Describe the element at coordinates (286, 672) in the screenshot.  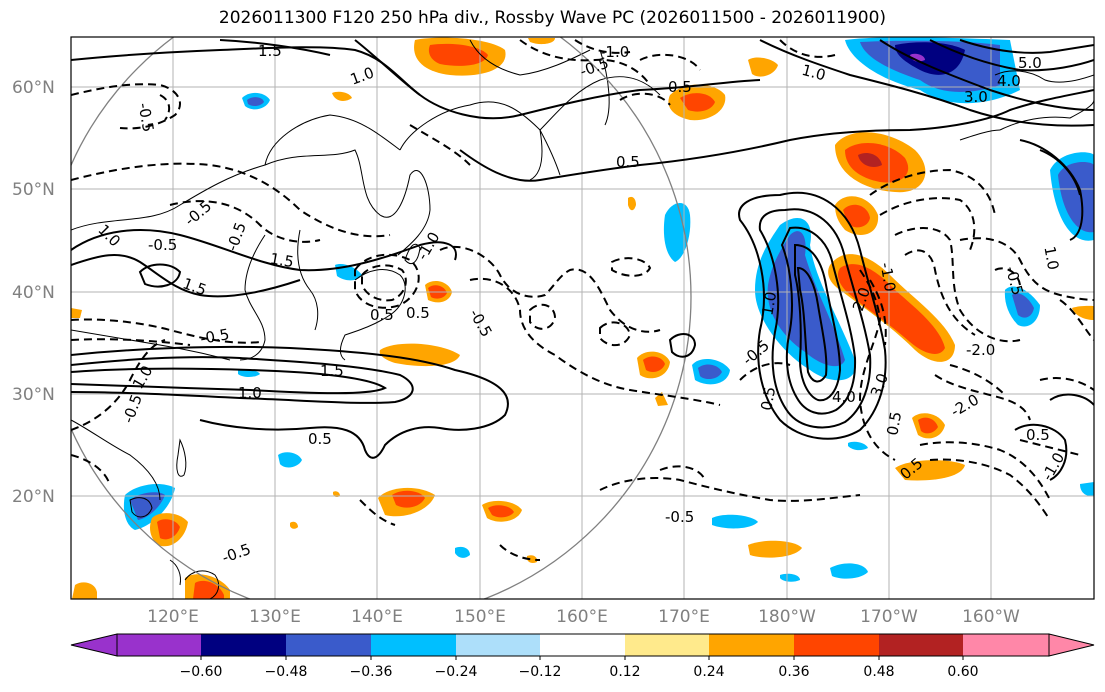
I see `colorbar-tick: −0.48` at that location.